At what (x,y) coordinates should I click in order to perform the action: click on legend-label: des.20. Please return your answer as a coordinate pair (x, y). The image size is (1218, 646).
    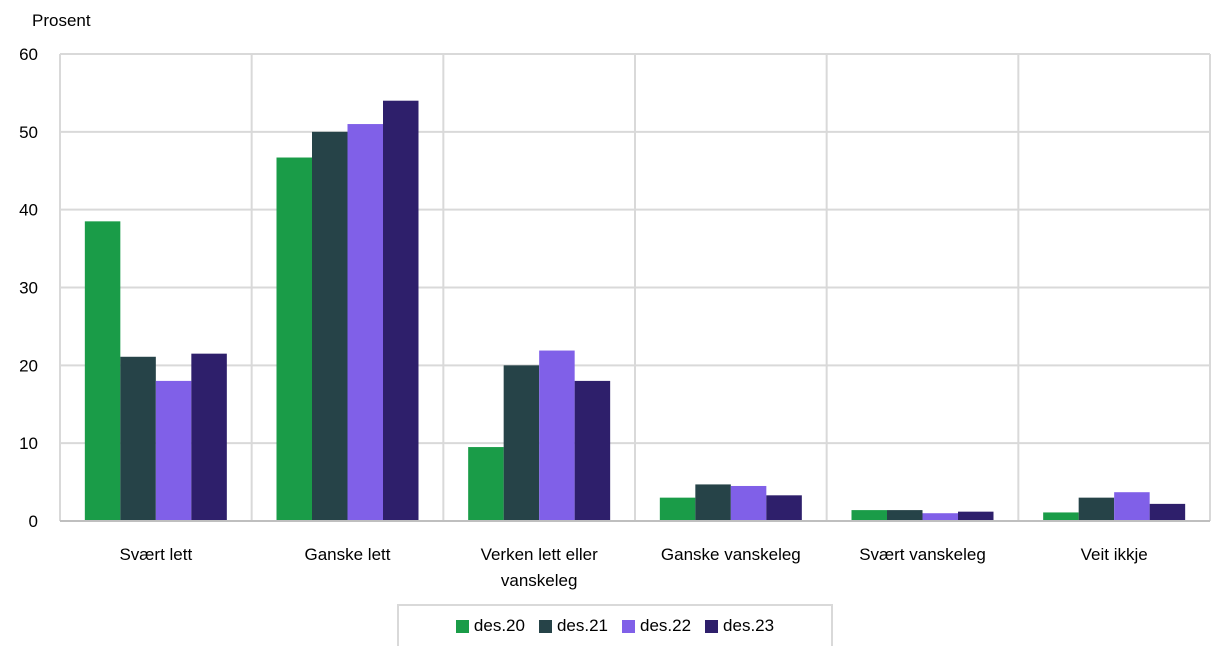
    Looking at the image, I should click on (499, 625).